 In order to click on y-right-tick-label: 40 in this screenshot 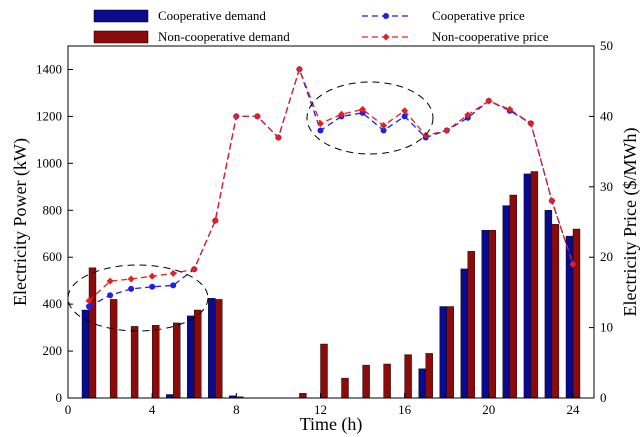, I will do `click(606, 115)`.